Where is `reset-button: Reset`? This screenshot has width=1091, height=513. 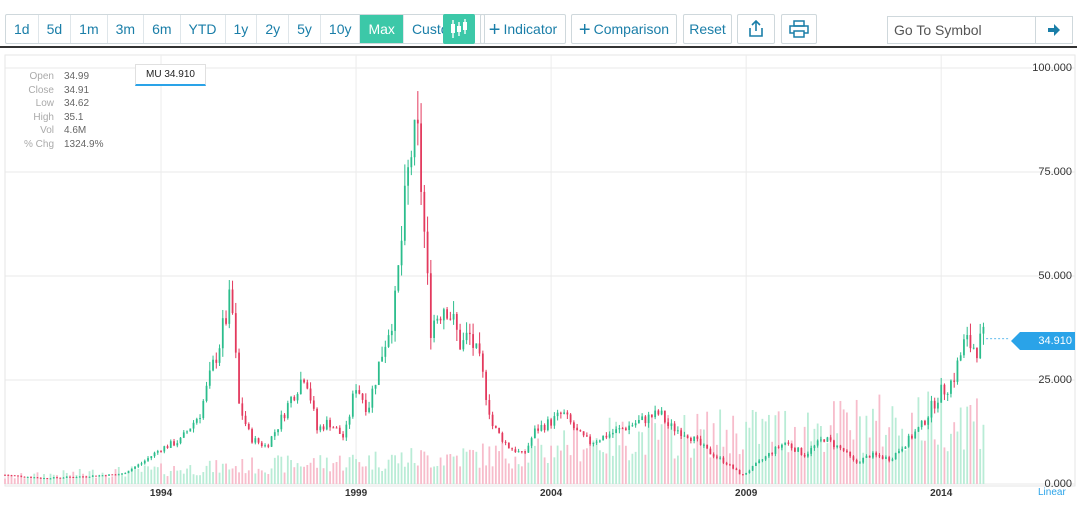
reset-button: Reset is located at coordinates (707, 29).